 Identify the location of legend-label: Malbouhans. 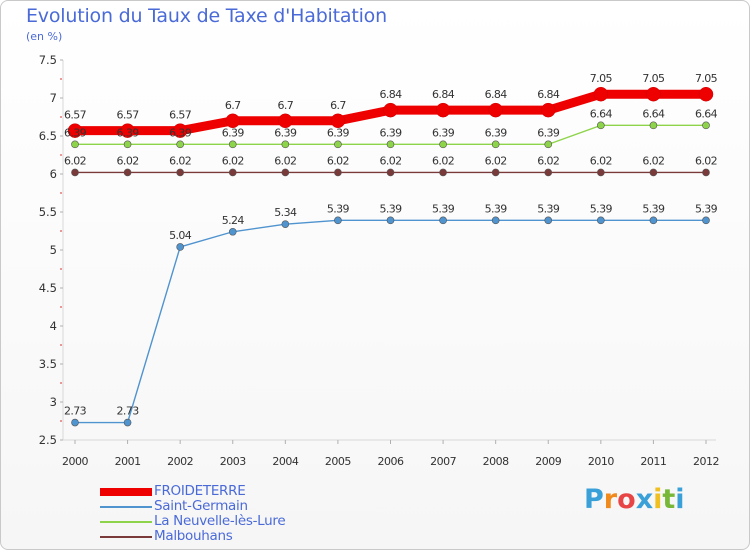
(193, 536).